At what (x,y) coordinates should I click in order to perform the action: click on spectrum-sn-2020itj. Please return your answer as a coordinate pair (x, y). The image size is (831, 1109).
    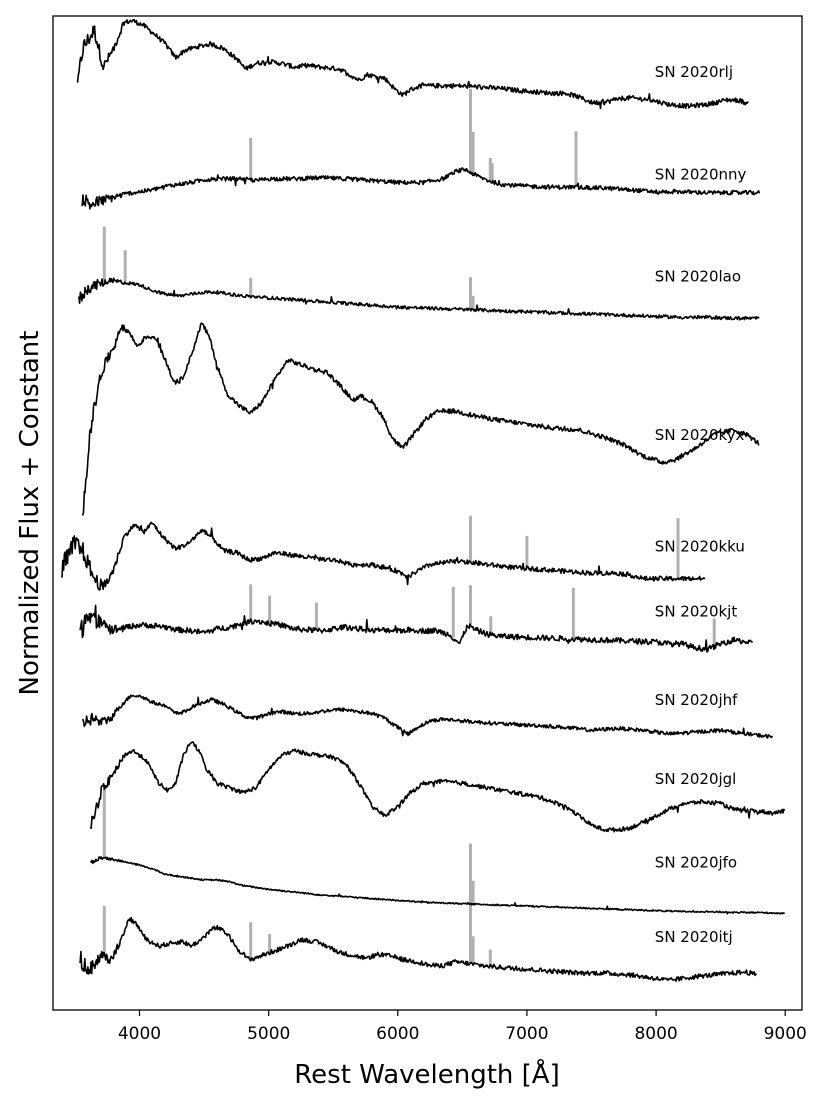
    Looking at the image, I should click on (418, 949).